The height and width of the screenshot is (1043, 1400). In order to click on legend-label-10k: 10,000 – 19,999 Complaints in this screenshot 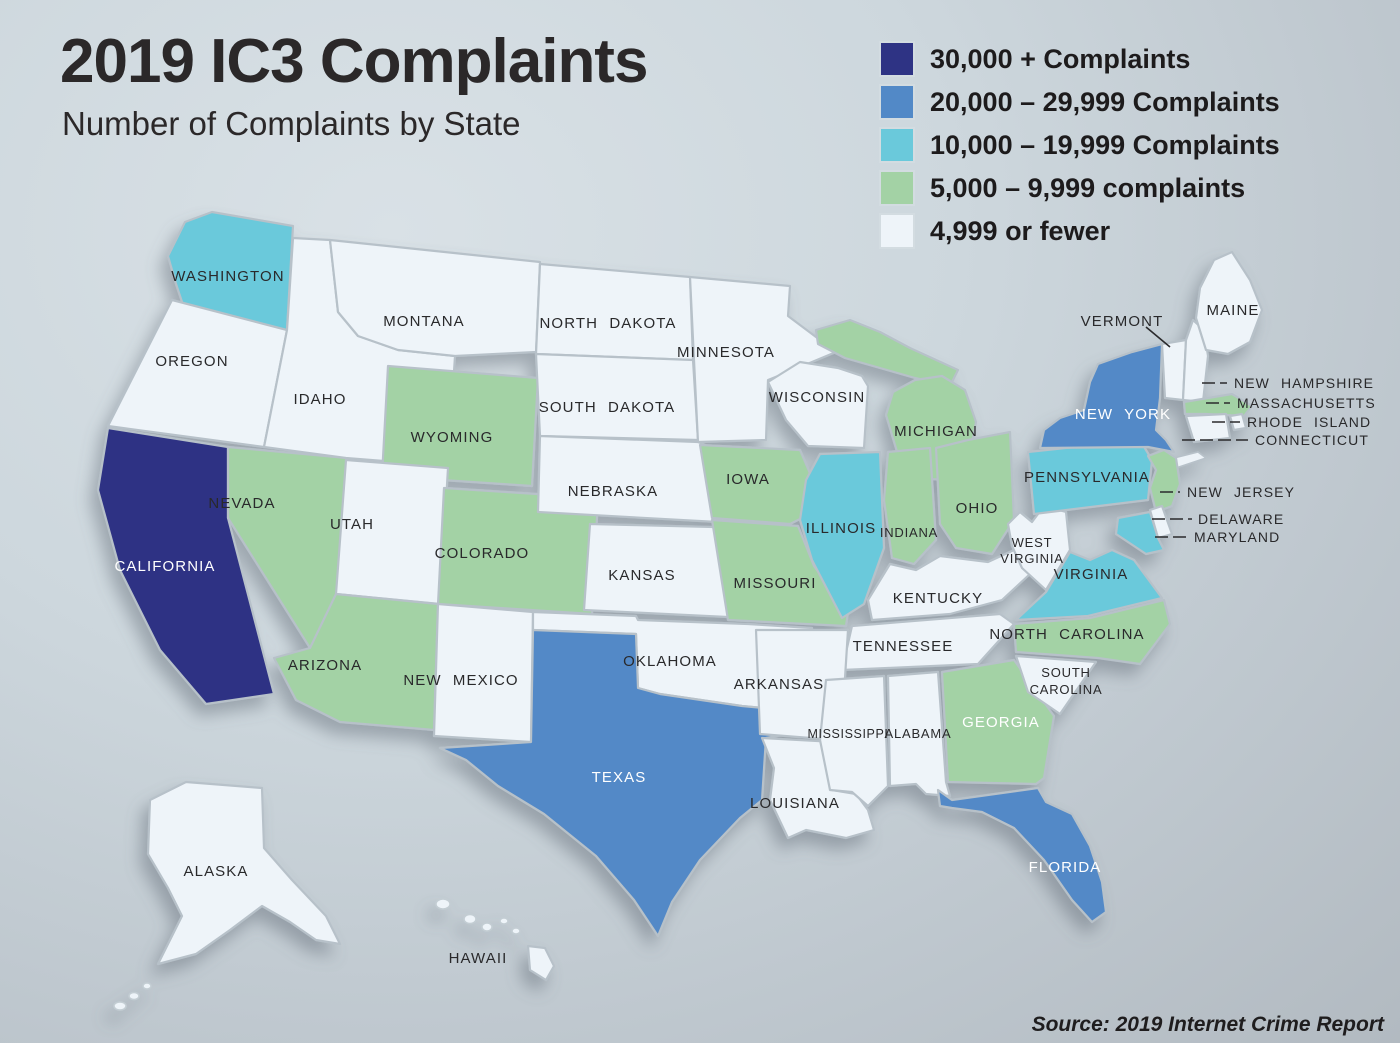, I will do `click(1105, 144)`.